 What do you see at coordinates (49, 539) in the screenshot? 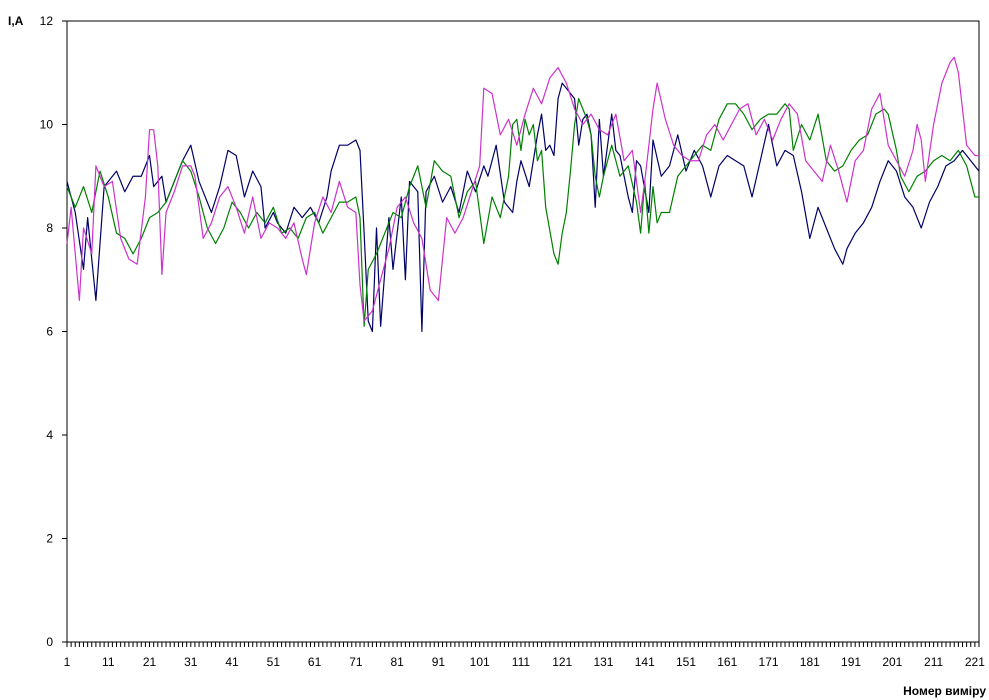
I see `y-tick-label: 2` at bounding box center [49, 539].